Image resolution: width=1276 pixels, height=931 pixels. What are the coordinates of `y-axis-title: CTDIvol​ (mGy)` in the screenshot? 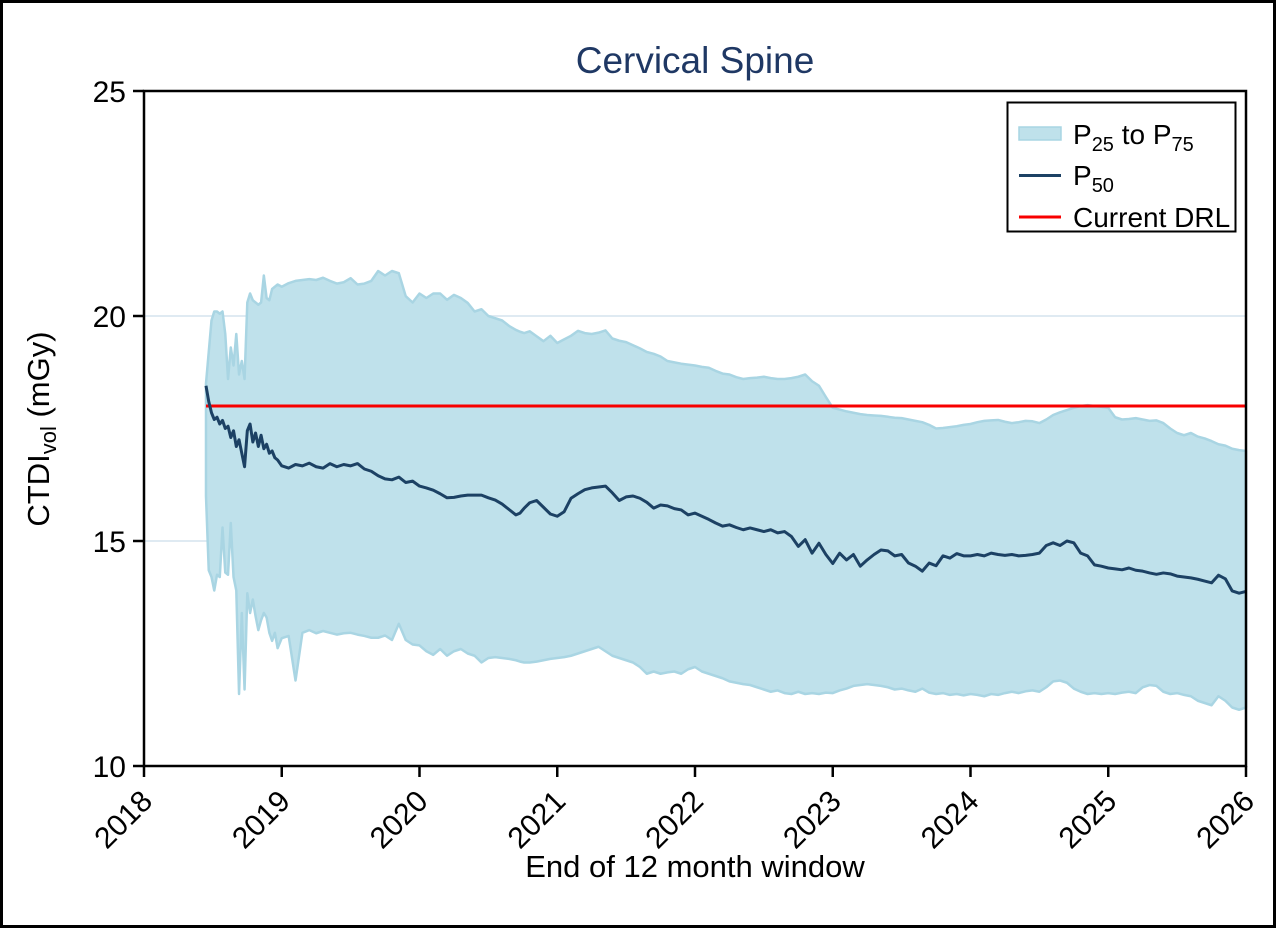 It's located at (41, 428).